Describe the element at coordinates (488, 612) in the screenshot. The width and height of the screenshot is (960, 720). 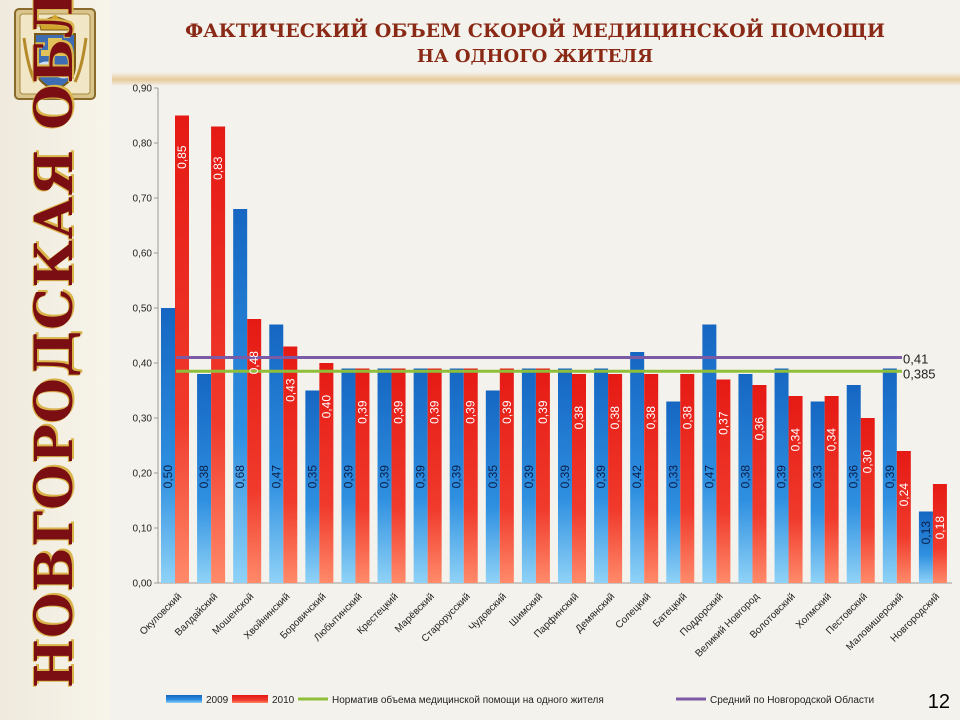
I see `category-label: Чудовский` at that location.